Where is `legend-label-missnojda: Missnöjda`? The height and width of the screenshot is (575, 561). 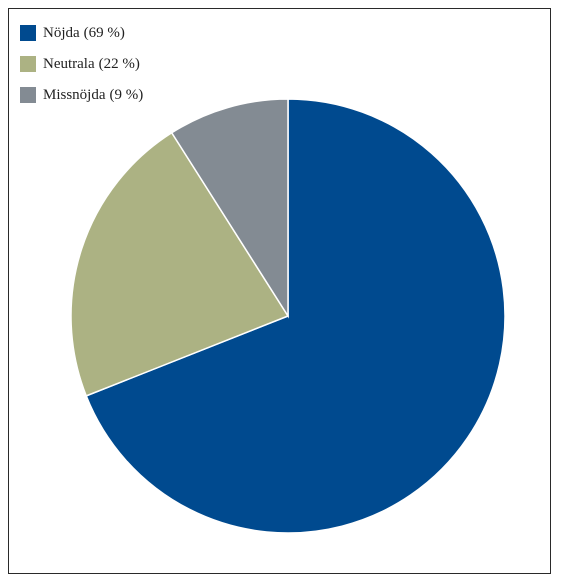
legend-label-missnojda: Missnöjda is located at coordinates (74, 94).